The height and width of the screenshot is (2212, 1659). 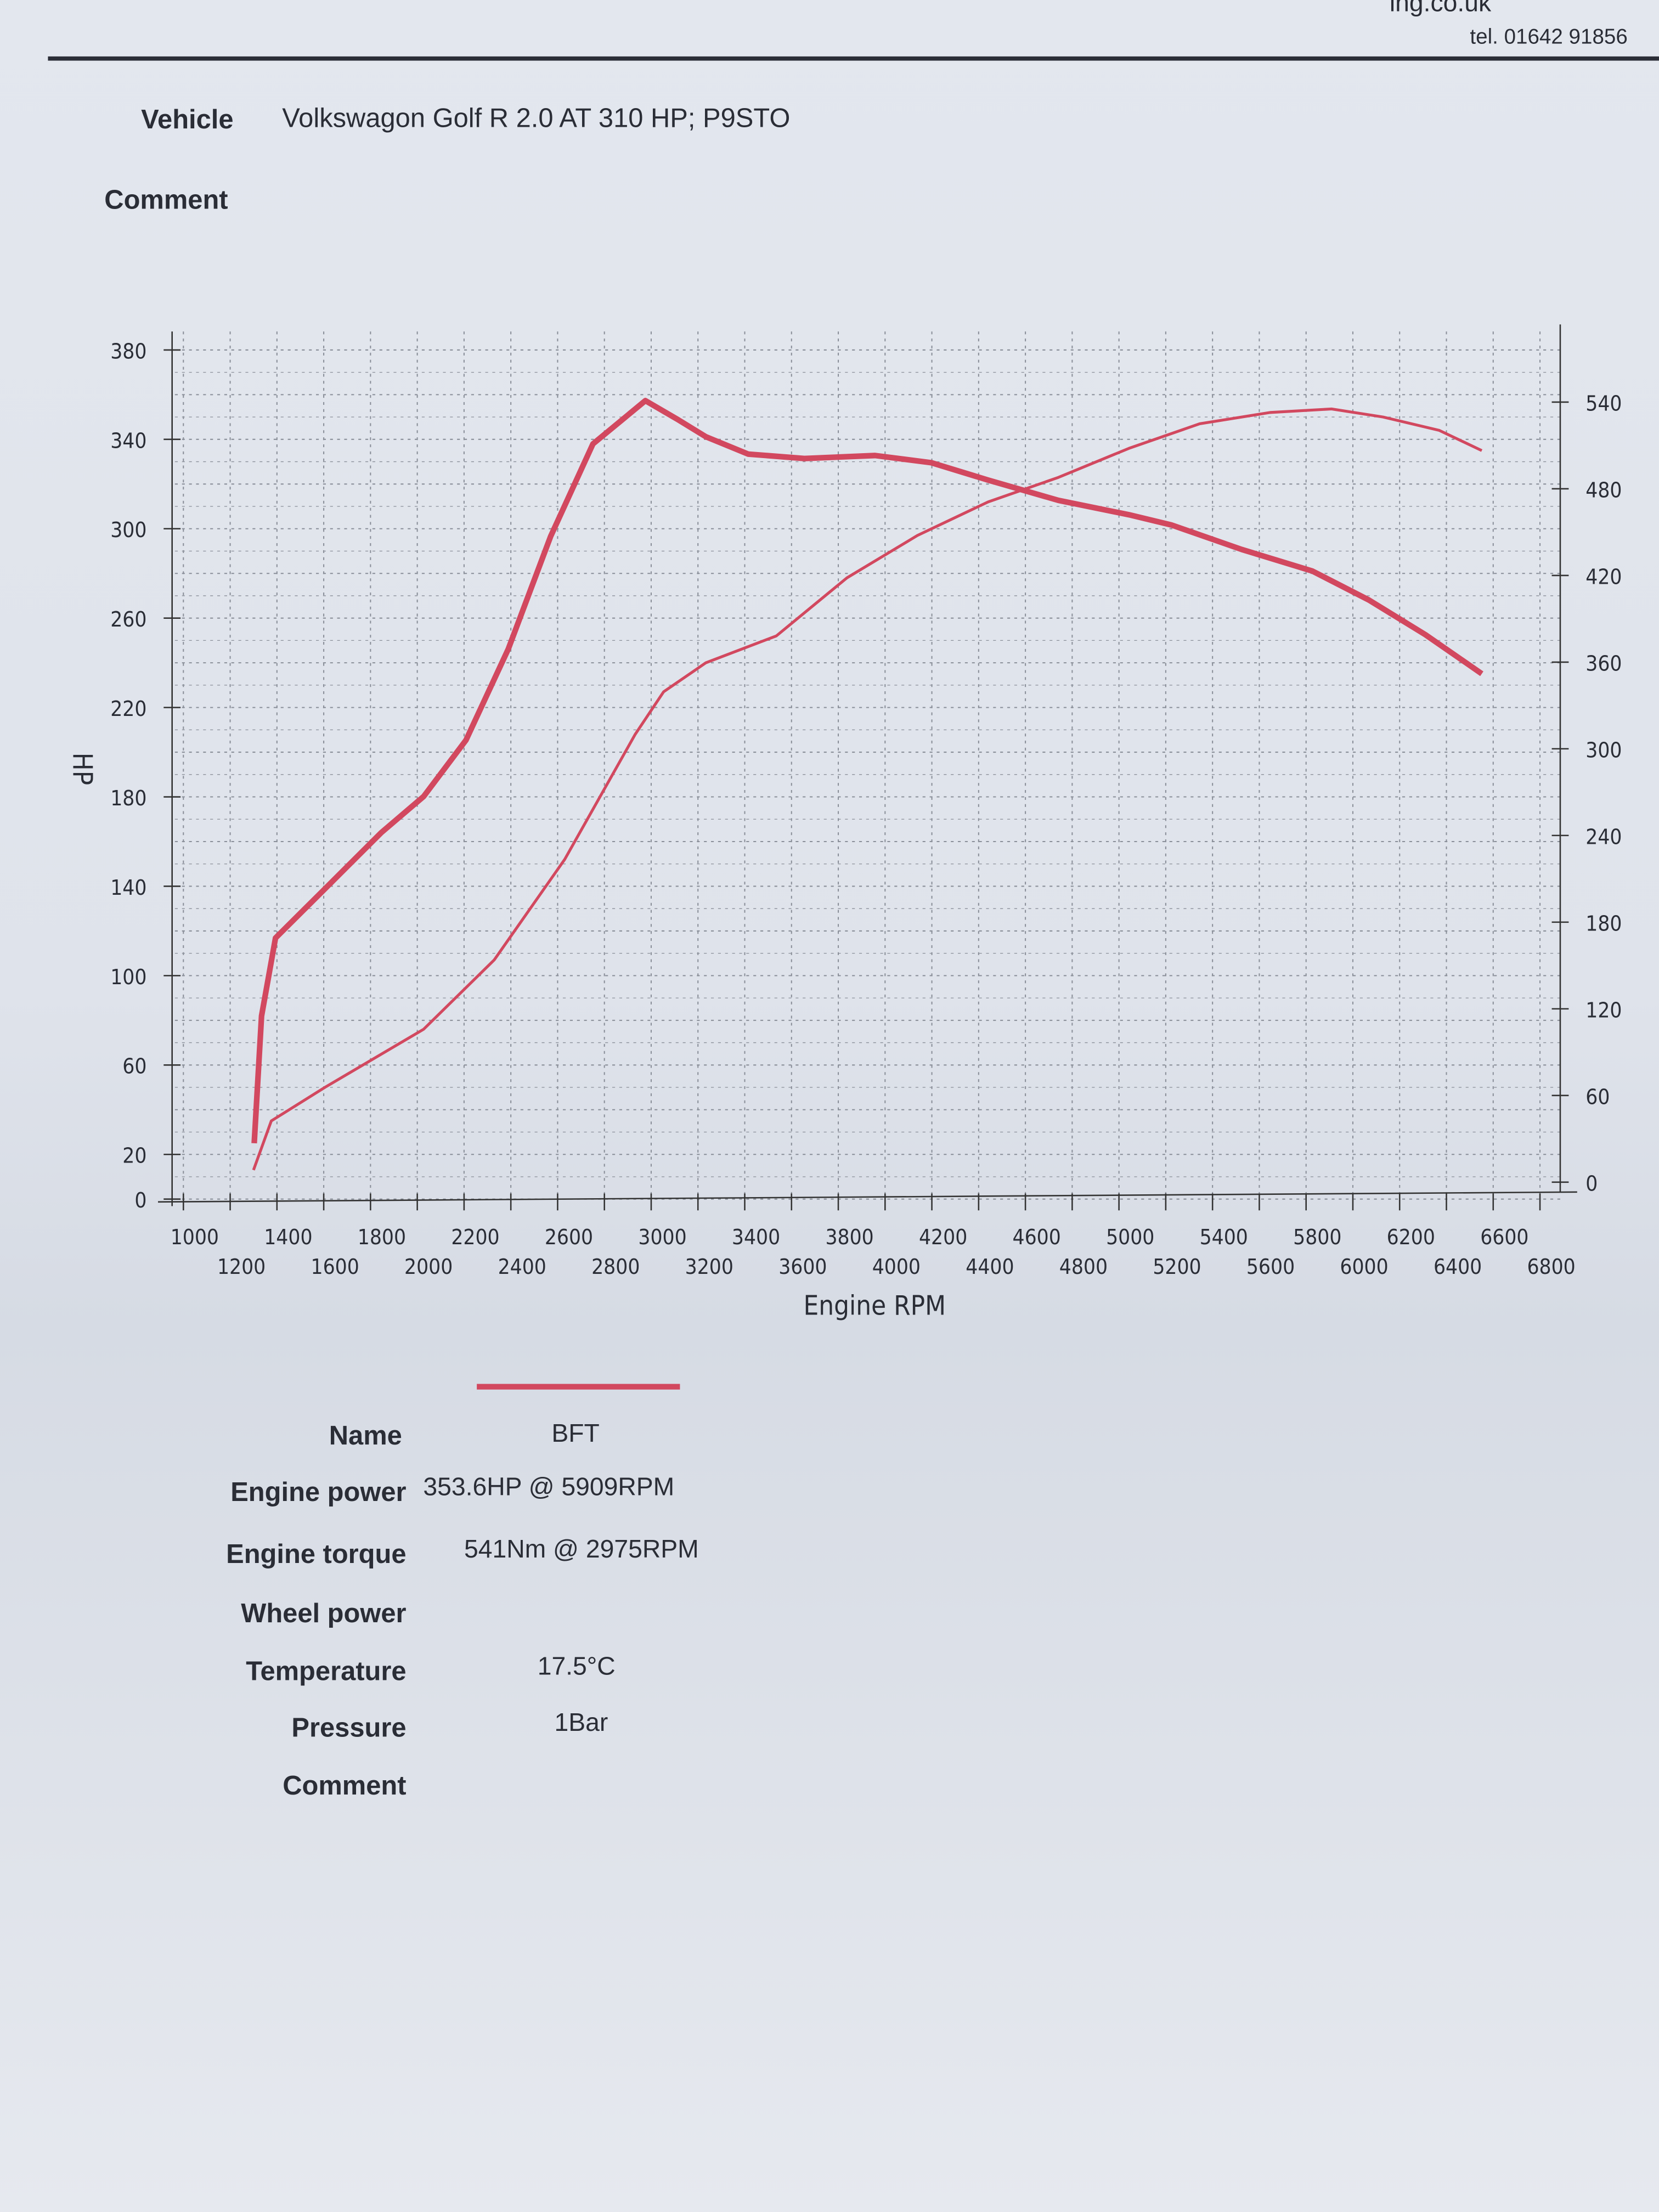 What do you see at coordinates (335, 1267) in the screenshot?
I see `x-tick-label: 1600` at bounding box center [335, 1267].